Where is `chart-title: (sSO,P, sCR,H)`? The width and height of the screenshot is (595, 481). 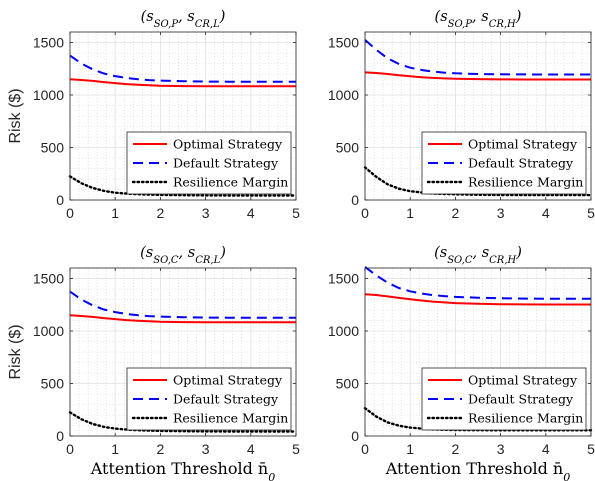
chart-title: (sSO,P, sCR,H) is located at coordinates (478, 19).